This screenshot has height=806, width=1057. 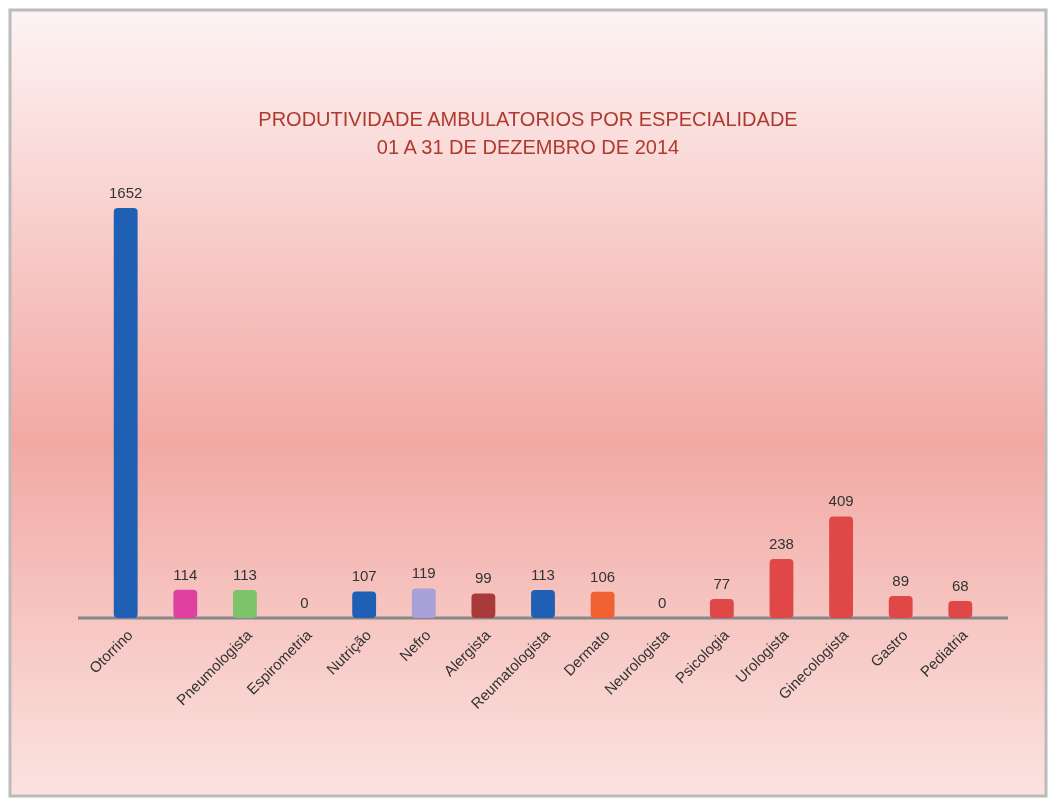 I want to click on data-label: 68, so click(x=960, y=586).